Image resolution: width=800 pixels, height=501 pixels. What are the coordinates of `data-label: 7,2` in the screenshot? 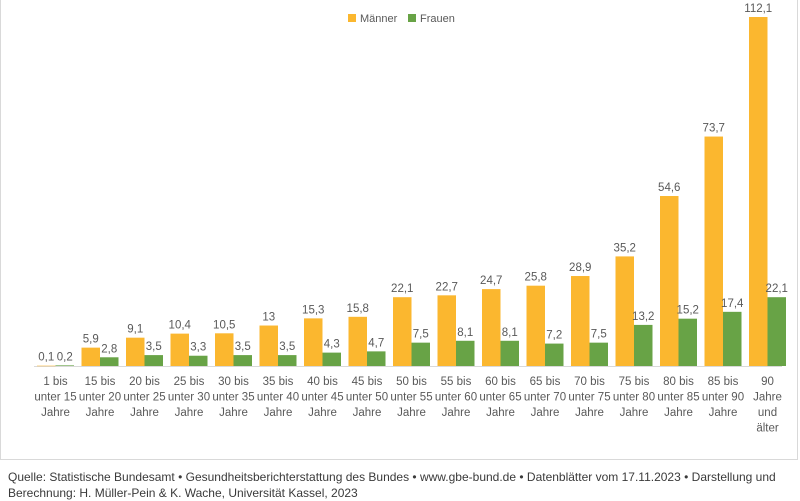 It's located at (554, 336).